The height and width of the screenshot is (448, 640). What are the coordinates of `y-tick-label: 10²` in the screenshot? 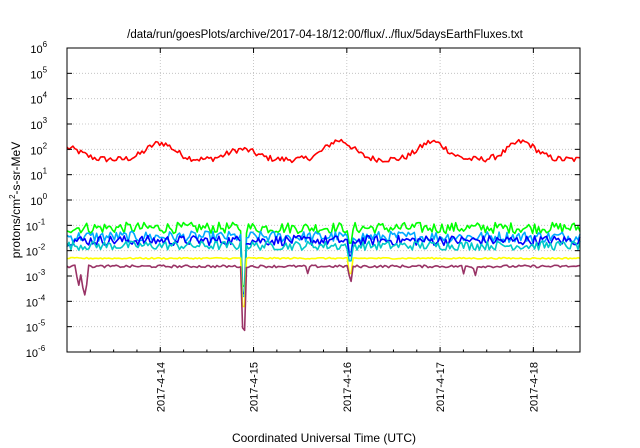 It's located at (38, 149).